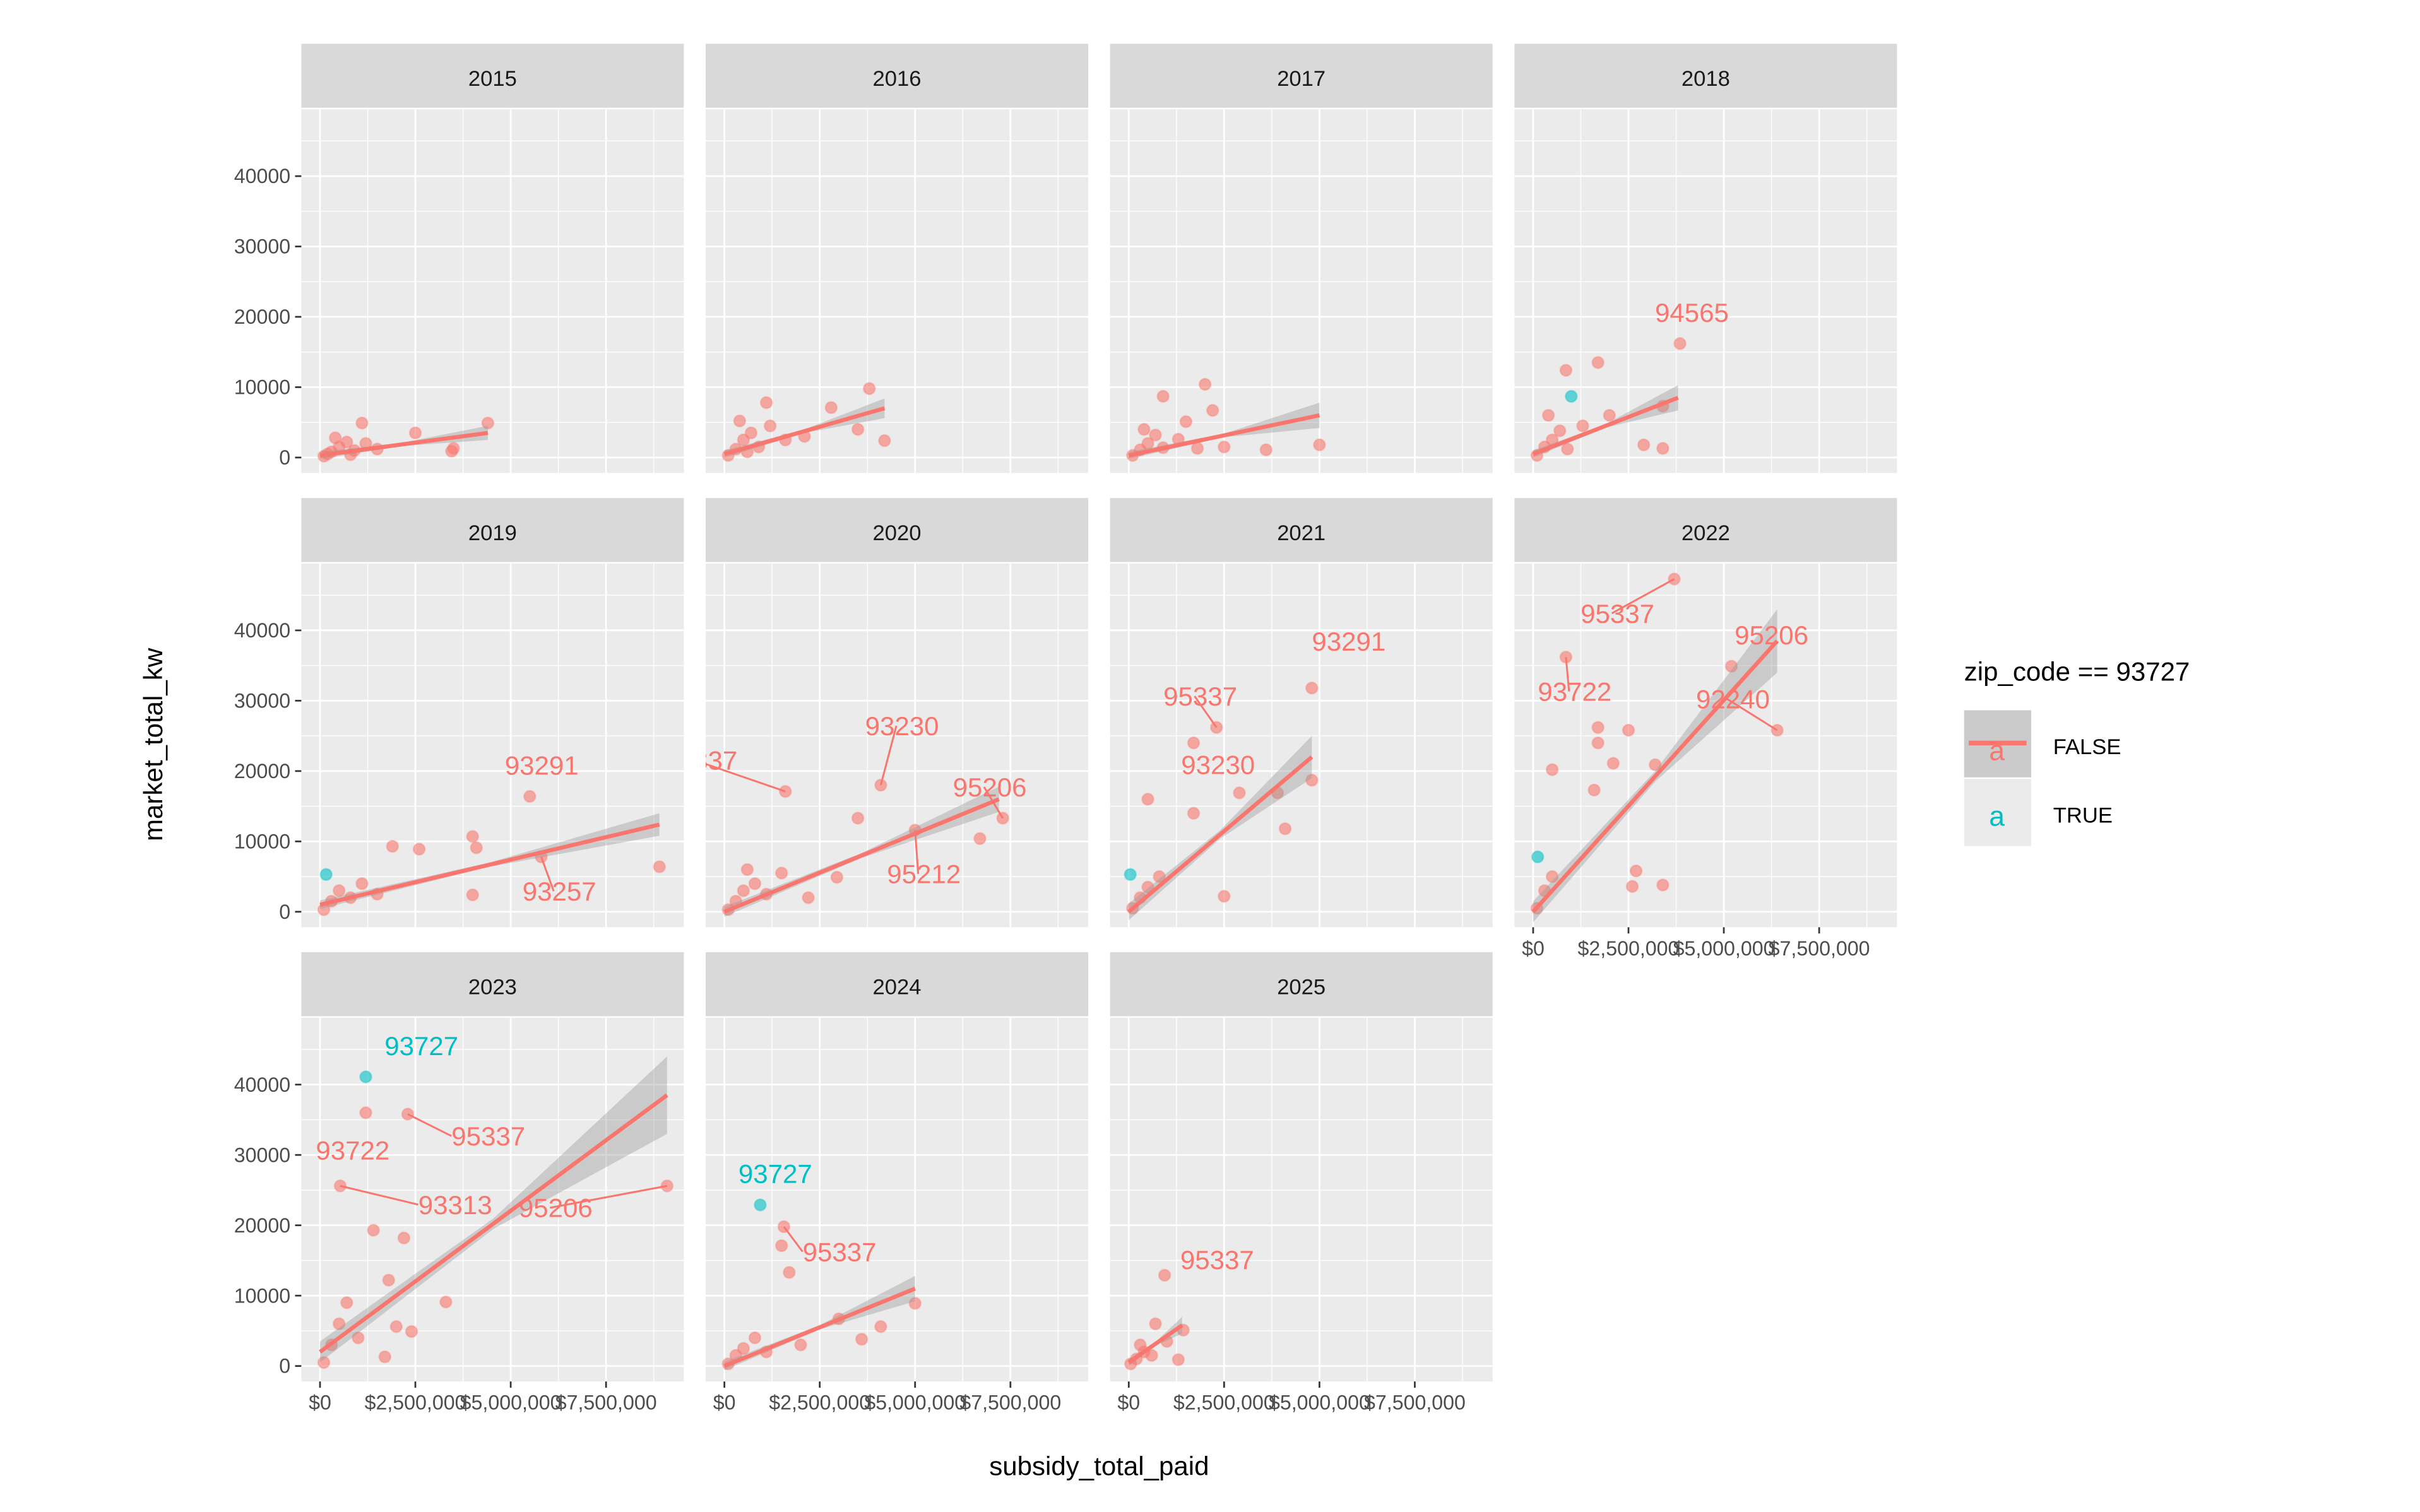 The height and width of the screenshot is (1512, 2420). What do you see at coordinates (284, 457) in the screenshot?
I see `y-tick-label: 0` at bounding box center [284, 457].